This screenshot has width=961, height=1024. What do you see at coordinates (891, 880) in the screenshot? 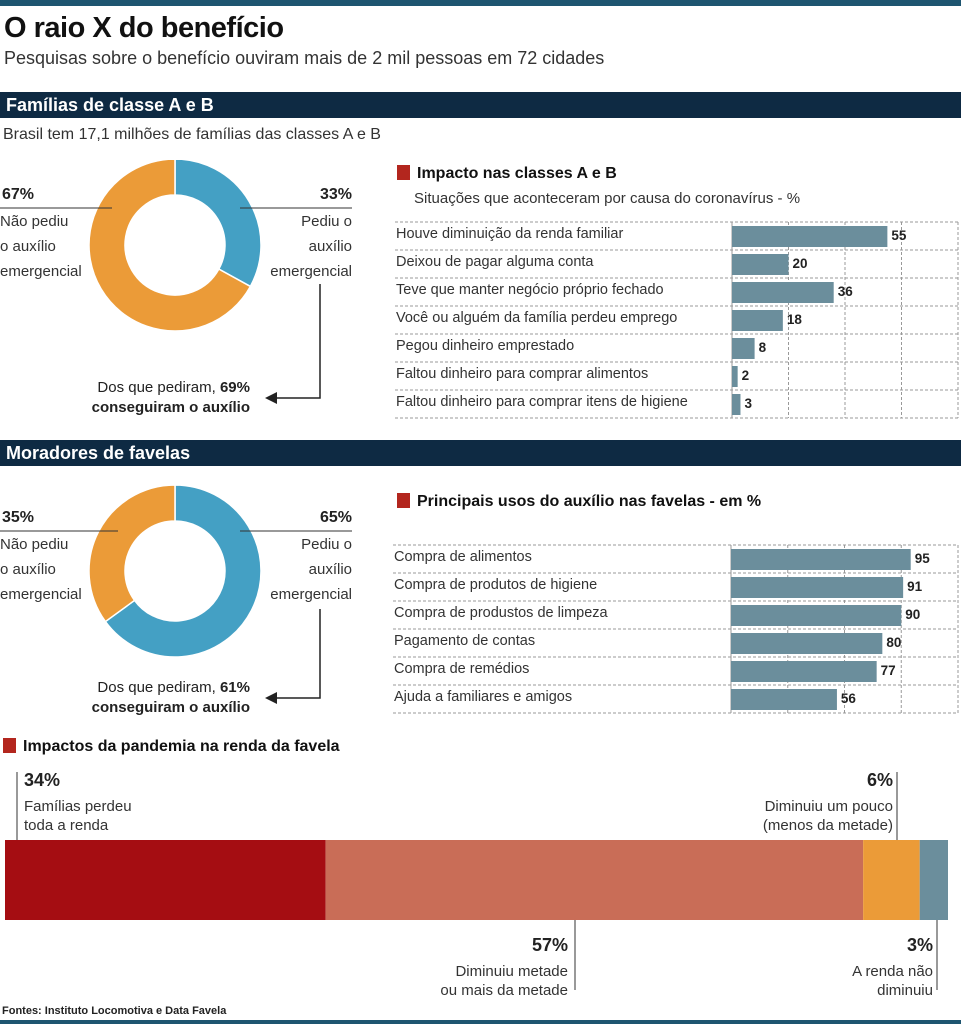
I see `stack-seg-diminuiu-pouco` at bounding box center [891, 880].